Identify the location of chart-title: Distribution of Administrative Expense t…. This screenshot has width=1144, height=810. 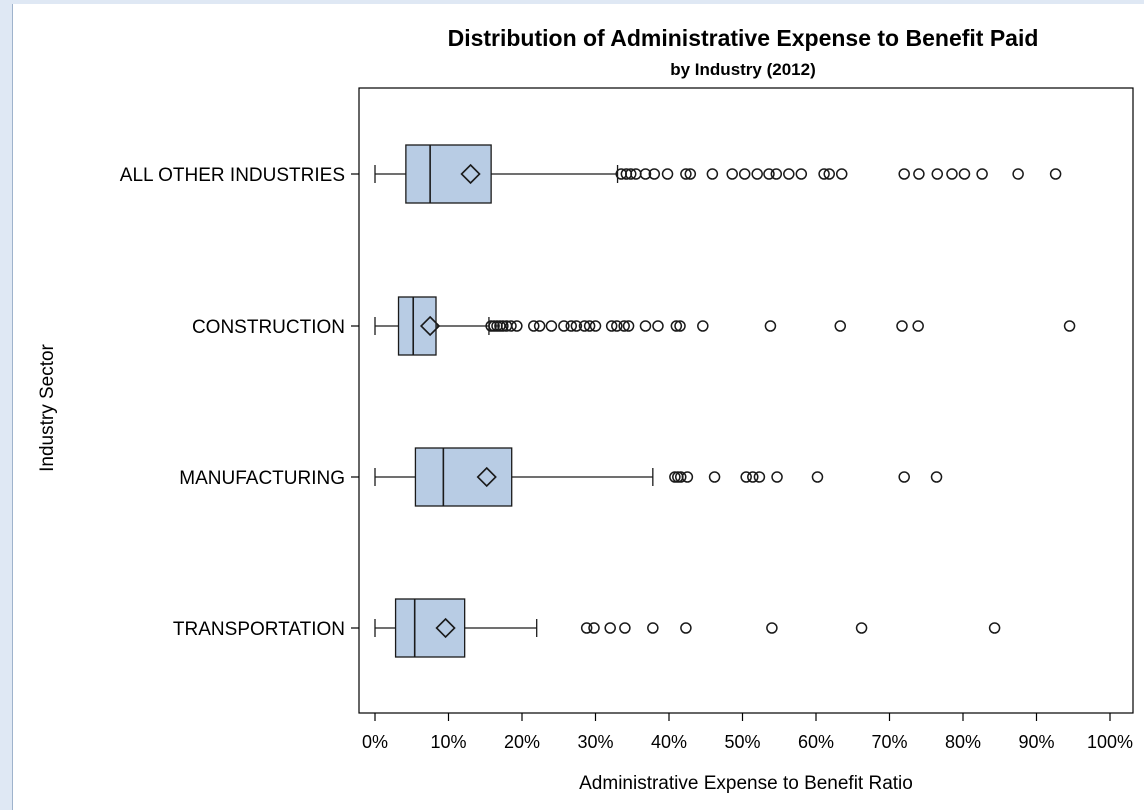
(743, 38).